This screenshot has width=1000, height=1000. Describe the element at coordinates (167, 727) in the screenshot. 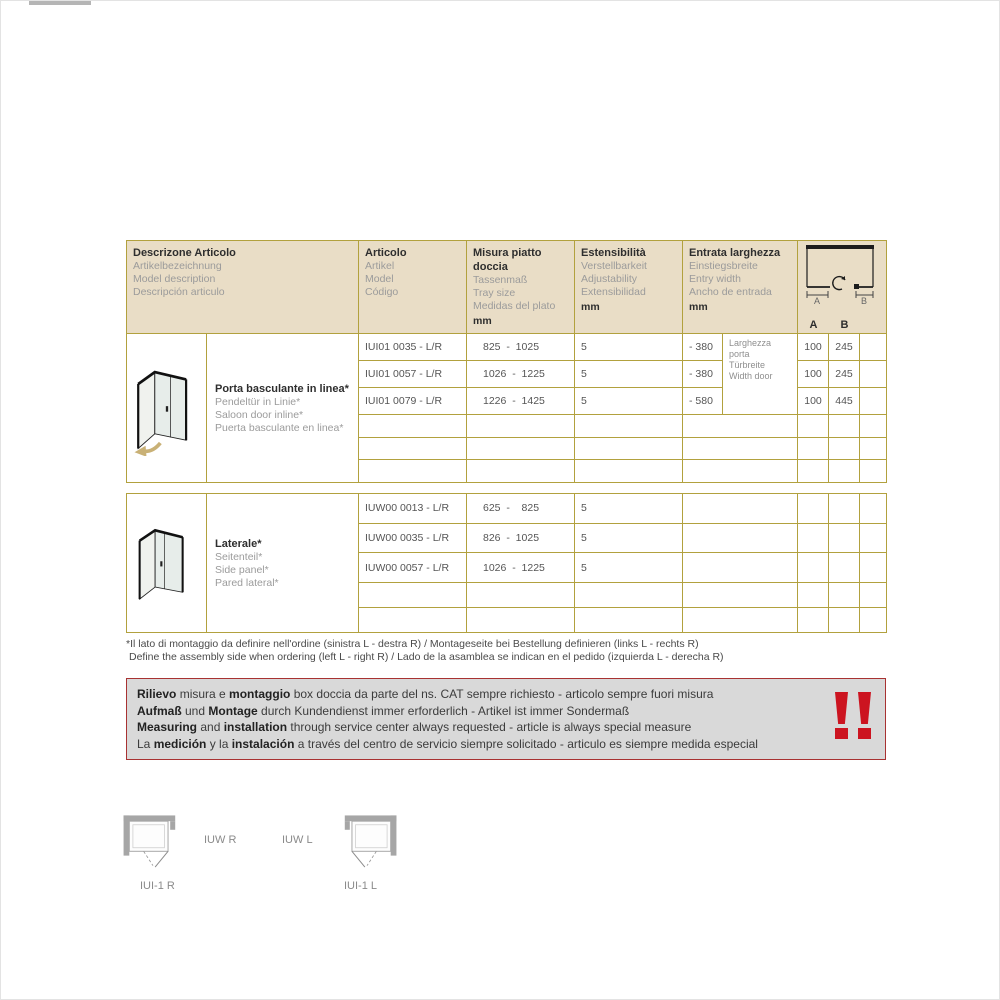

I see `notice-text-segment: Measuring` at that location.